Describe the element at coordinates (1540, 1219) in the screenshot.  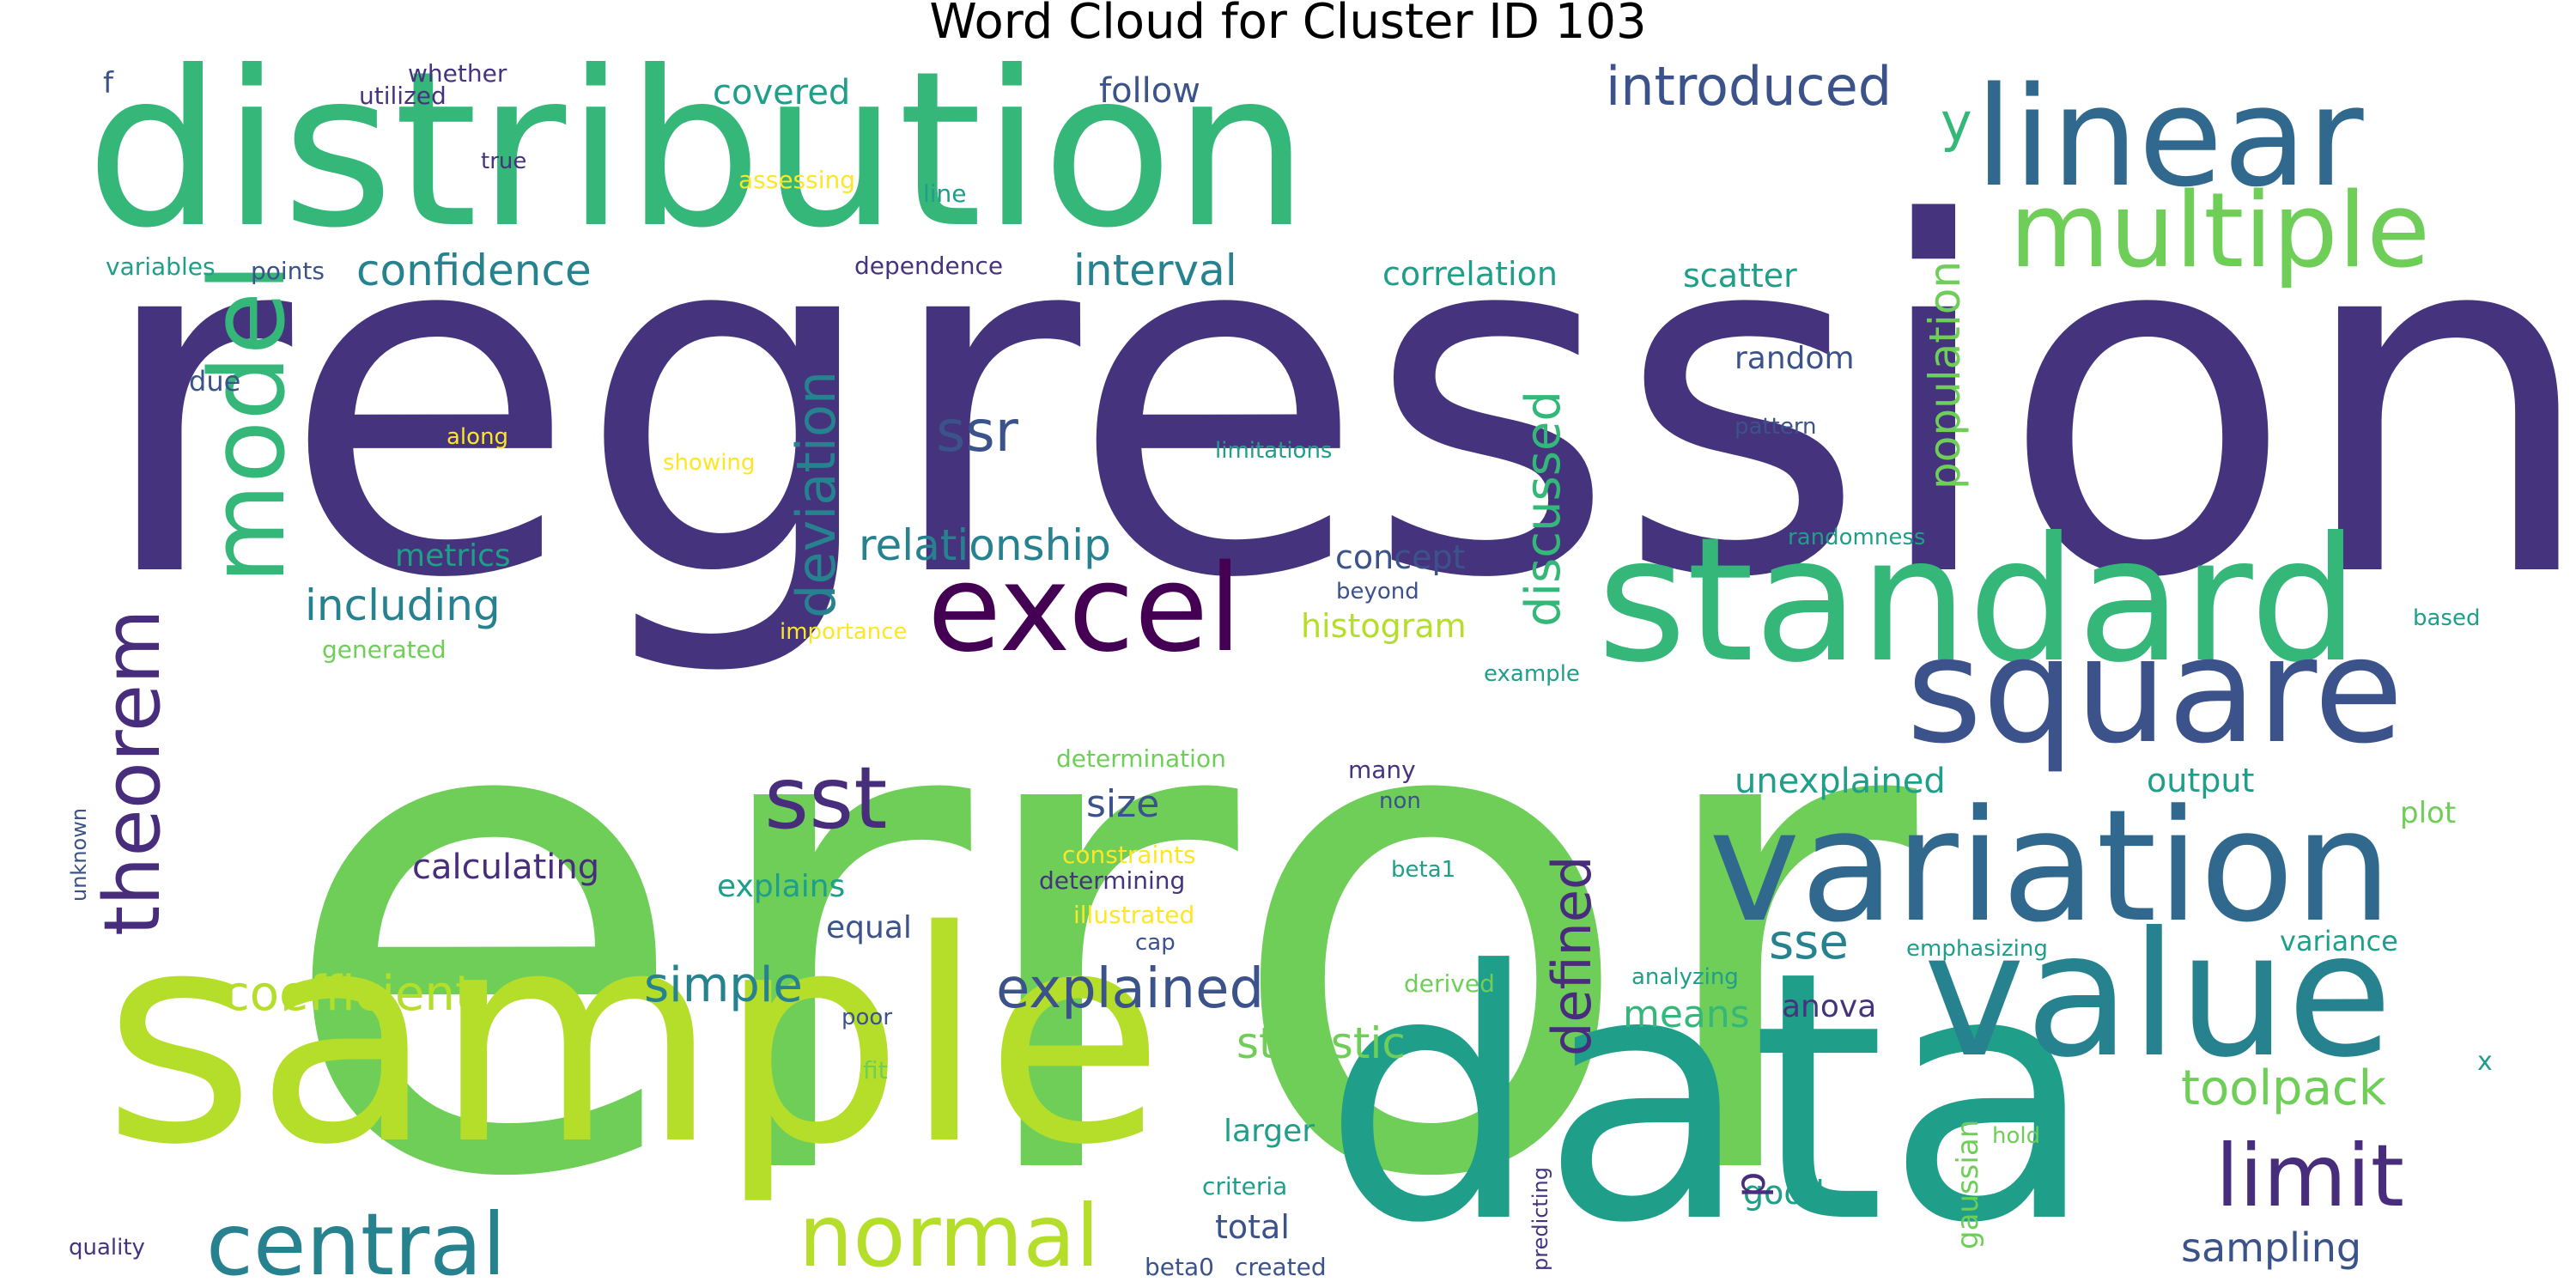
I see `word-predicting: predicting` at that location.